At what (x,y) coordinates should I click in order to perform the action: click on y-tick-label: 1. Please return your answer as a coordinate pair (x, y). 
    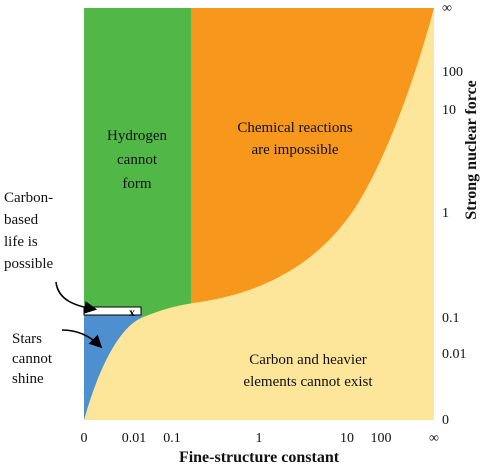
    Looking at the image, I should click on (445, 213).